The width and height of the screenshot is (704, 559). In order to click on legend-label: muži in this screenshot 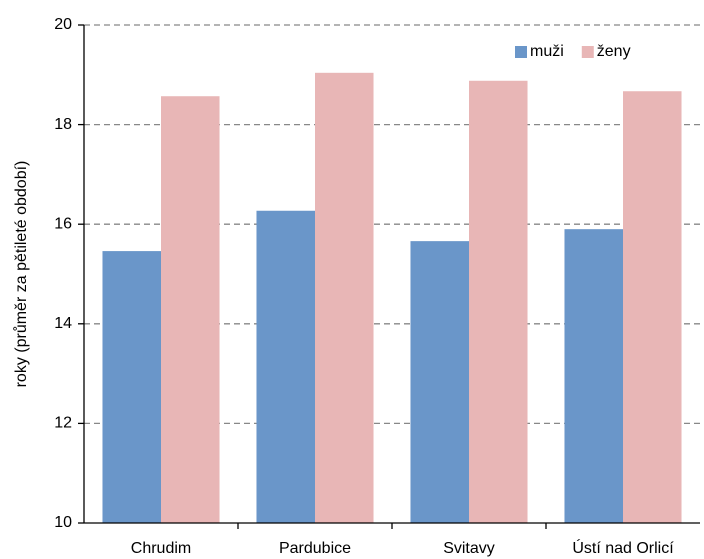, I will do `click(547, 51)`.